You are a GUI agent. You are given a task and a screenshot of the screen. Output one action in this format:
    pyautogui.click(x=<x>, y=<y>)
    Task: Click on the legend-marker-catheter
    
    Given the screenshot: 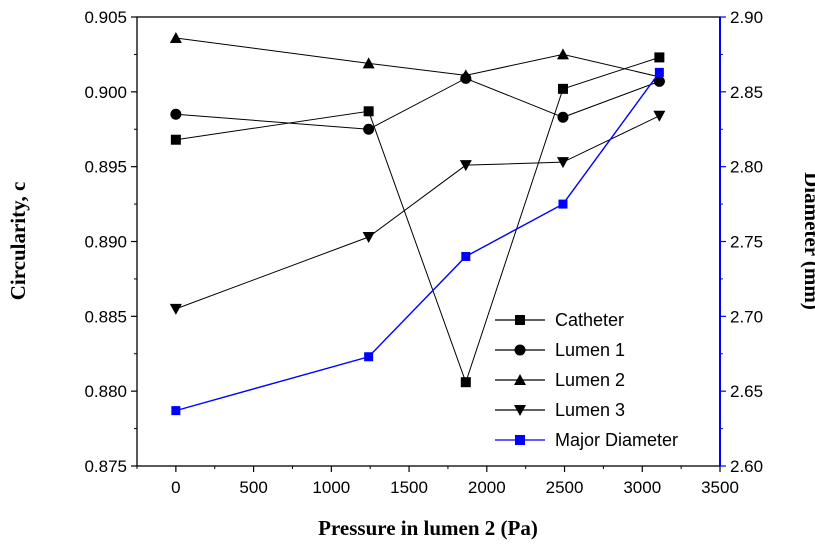 What is the action you would take?
    pyautogui.click(x=520, y=320)
    